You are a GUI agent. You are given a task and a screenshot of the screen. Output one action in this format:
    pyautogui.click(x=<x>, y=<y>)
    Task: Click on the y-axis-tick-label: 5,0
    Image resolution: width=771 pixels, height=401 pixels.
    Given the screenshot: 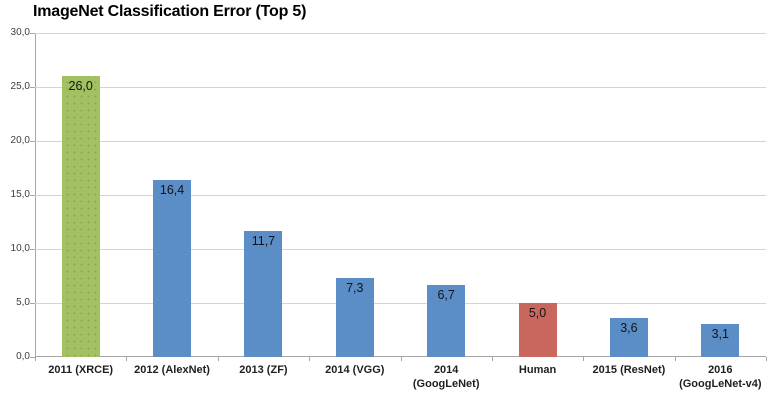 What is the action you would take?
    pyautogui.click(x=23, y=302)
    